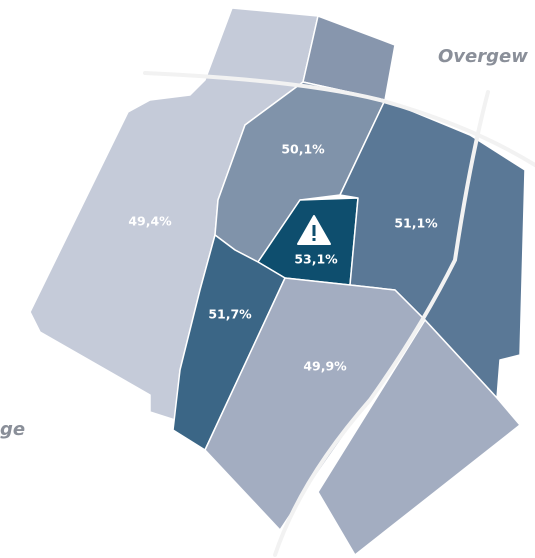 The height and width of the screenshot is (558, 535). Describe the element at coordinates (303, 149) in the screenshot. I see `region-label: 50,1%` at that location.